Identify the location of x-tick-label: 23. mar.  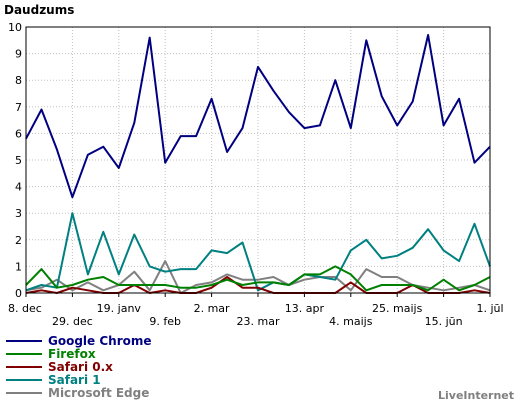
(258, 321).